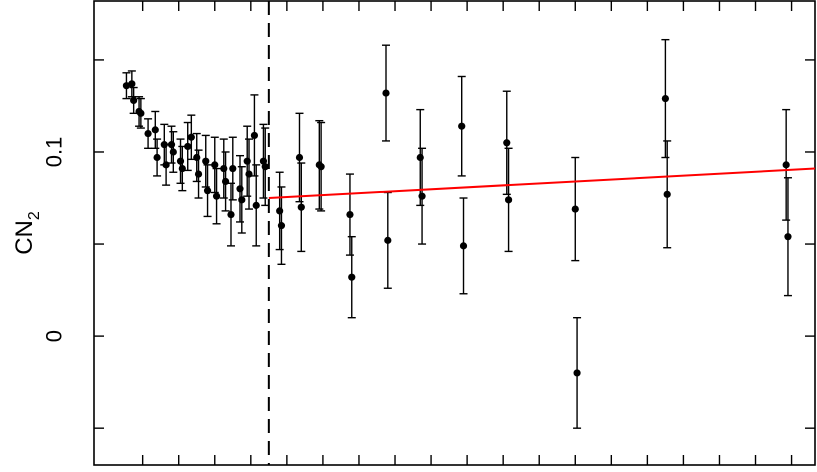 Image resolution: width=817 pixels, height=472 pixels. What do you see at coordinates (34, 215) in the screenshot?
I see `y-axis-label-subscript: 2` at bounding box center [34, 215].